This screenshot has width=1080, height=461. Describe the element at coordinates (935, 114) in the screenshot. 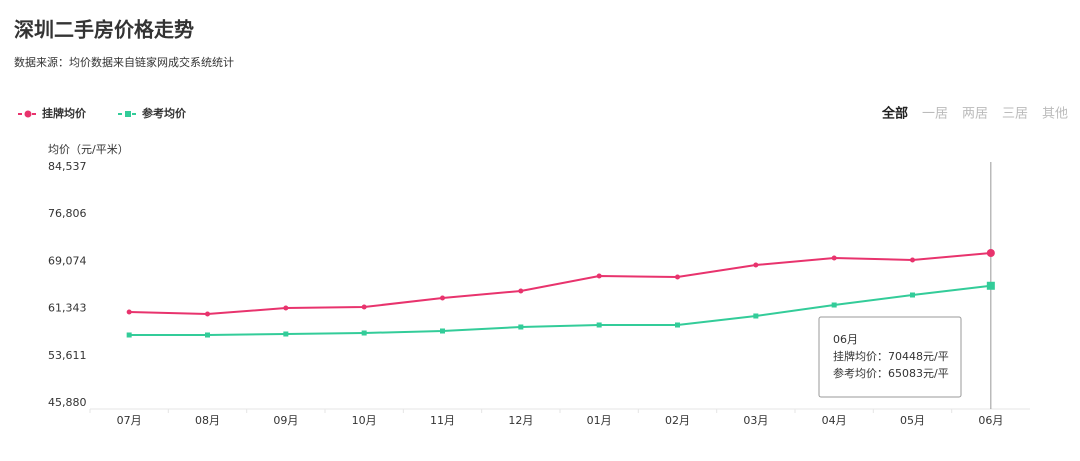

I see `tab: 一居` at that location.